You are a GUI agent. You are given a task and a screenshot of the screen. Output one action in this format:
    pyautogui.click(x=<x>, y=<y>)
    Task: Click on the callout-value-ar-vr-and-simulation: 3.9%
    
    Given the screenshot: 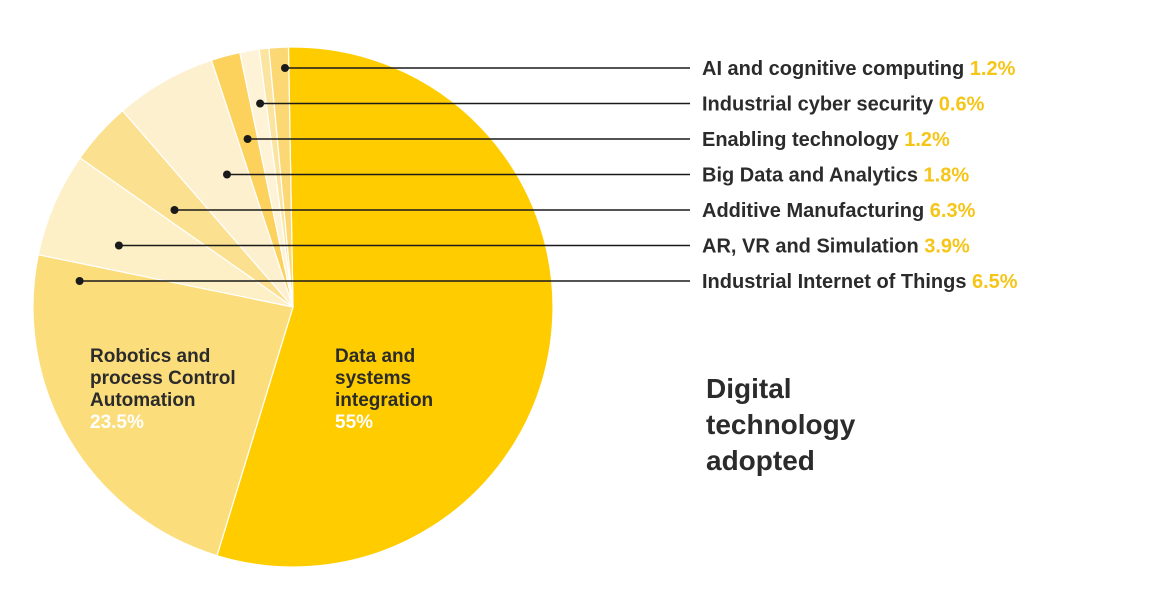 What is the action you would take?
    pyautogui.click(x=947, y=247)
    